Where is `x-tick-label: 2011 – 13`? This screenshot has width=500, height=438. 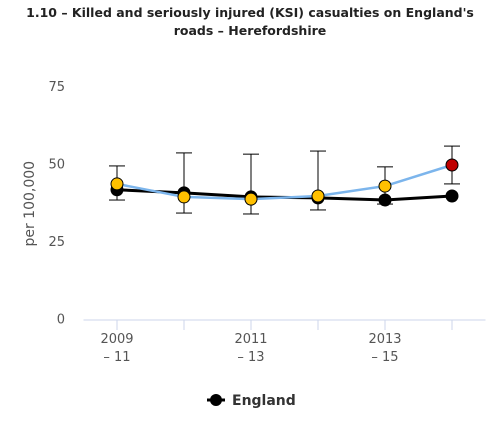
x-tick-label: 2011 – 13 is located at coordinates (251, 348).